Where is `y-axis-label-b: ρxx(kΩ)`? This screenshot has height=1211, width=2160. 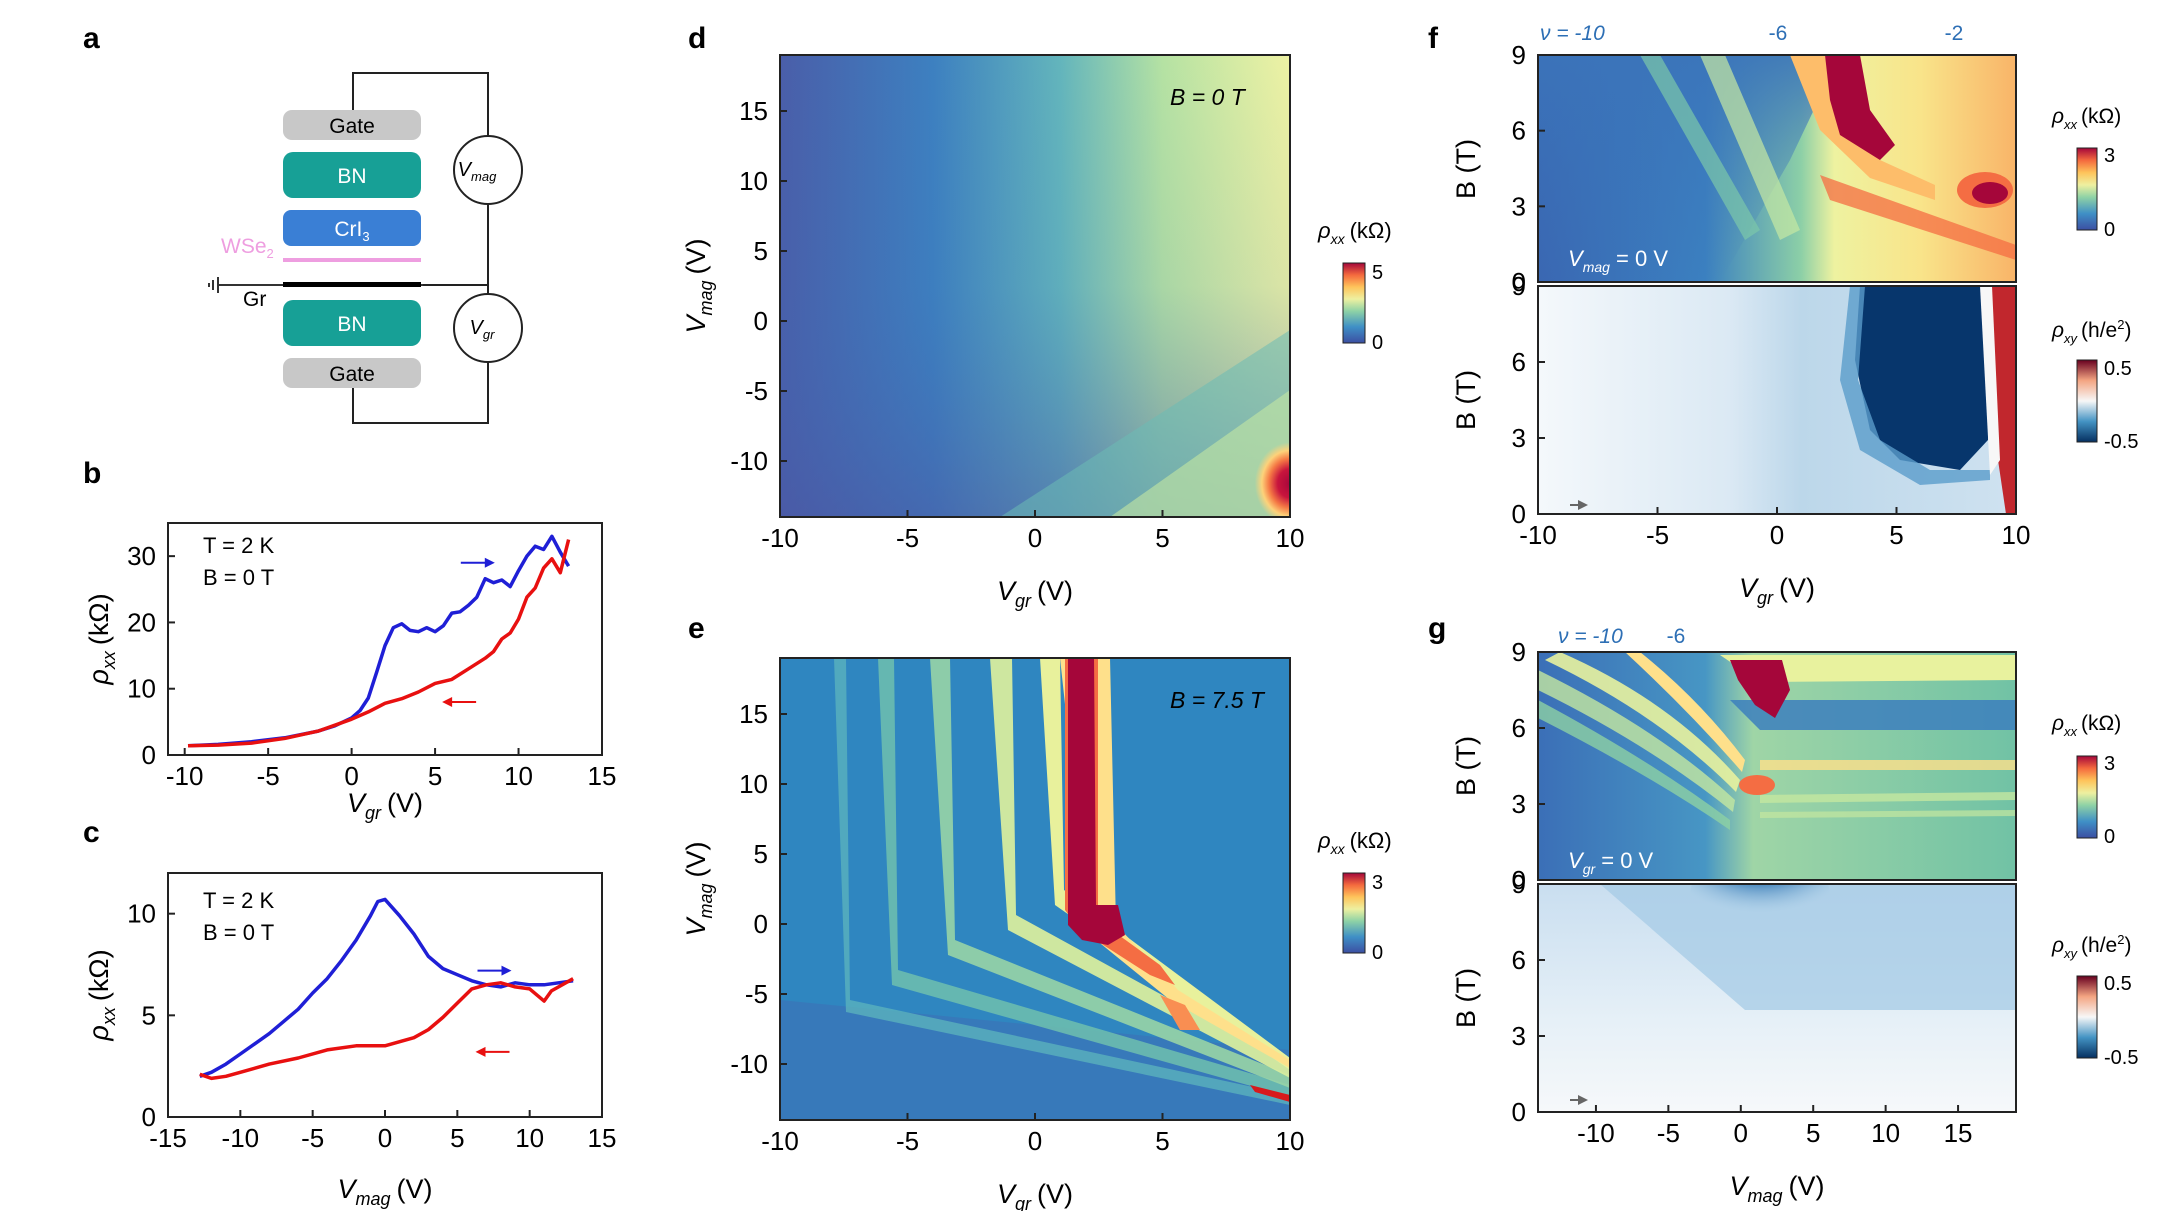 y-axis-label-b: ρxx(kΩ) is located at coordinates (101, 639).